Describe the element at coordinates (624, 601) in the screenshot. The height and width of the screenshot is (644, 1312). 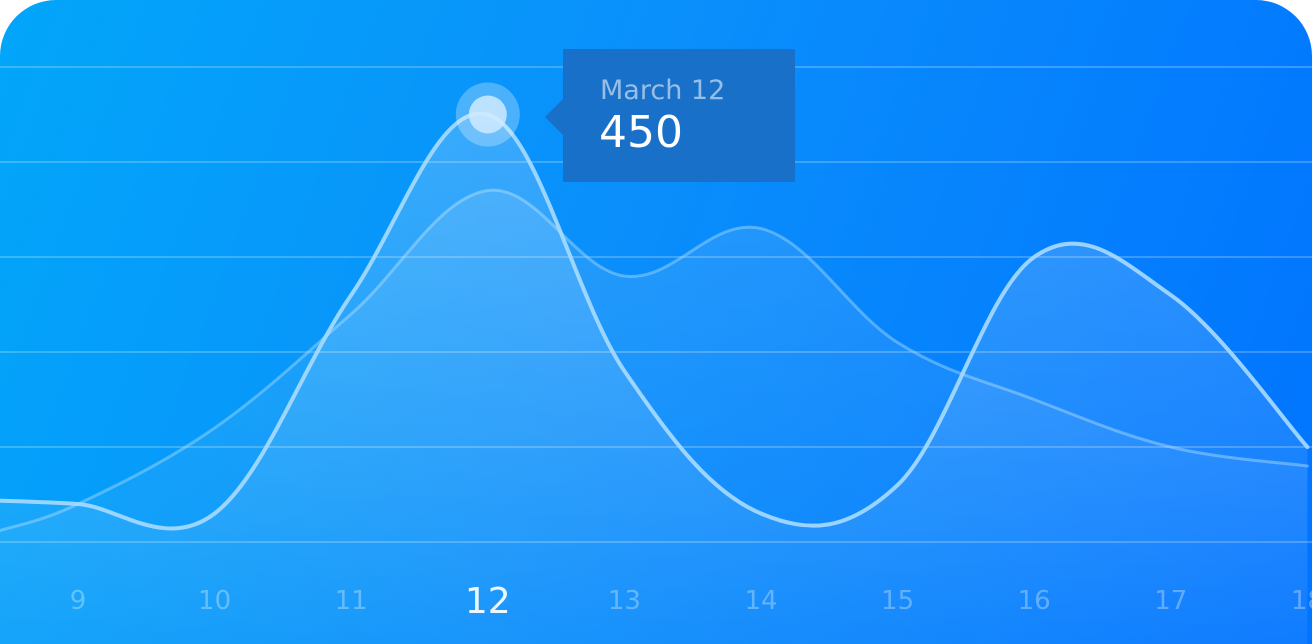
I see `x-tick-label: 13` at that location.